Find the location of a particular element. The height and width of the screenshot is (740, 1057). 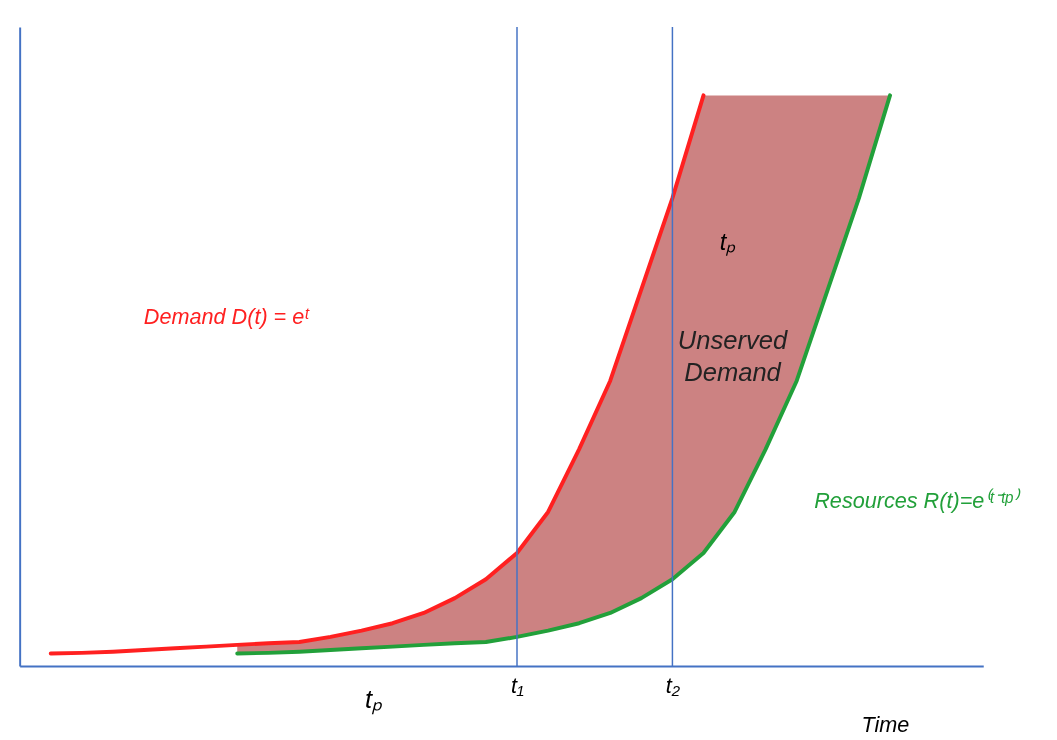

text: Resources R(t)=e⁽ᵗ⁻ᵗᵖ⁾ is located at coordinates (917, 500).